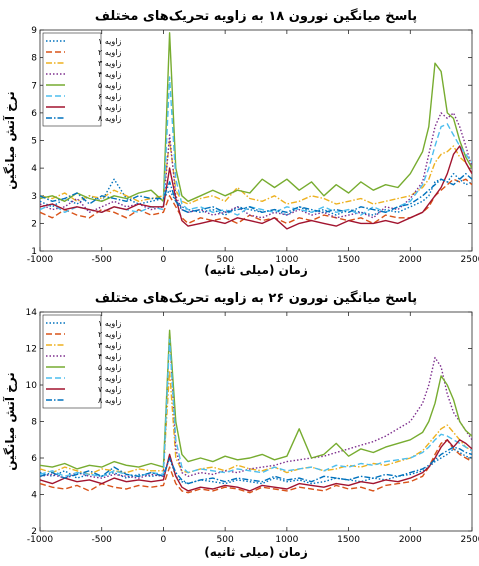 Image resolution: width=479 pixels, height=566 pixels. I want to click on y-tick-label: 9, so click(34, 31).